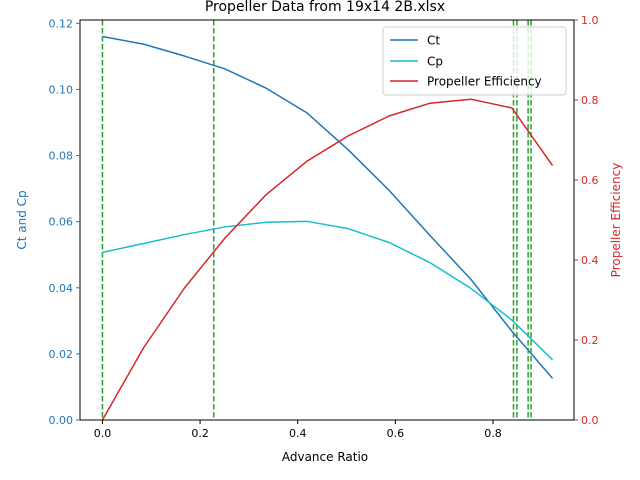  I want to click on x-axis: 0.0 0.2 0.4 0.6 0.8, so click(298, 430).